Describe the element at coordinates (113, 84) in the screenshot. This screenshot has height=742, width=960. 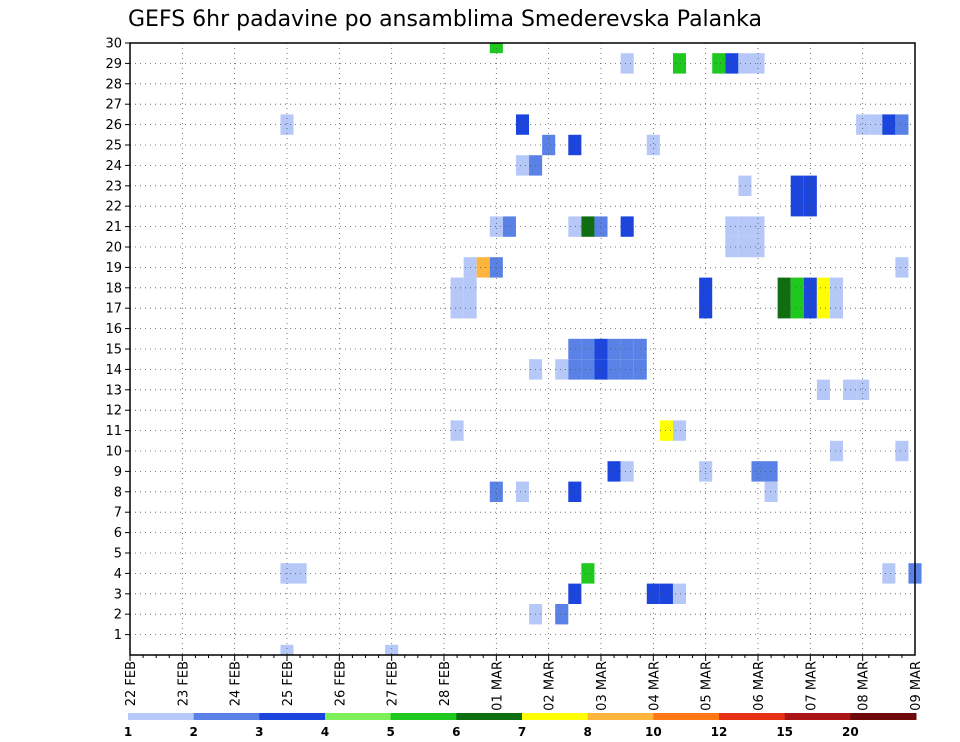
I see `y-tick-label: 28` at that location.